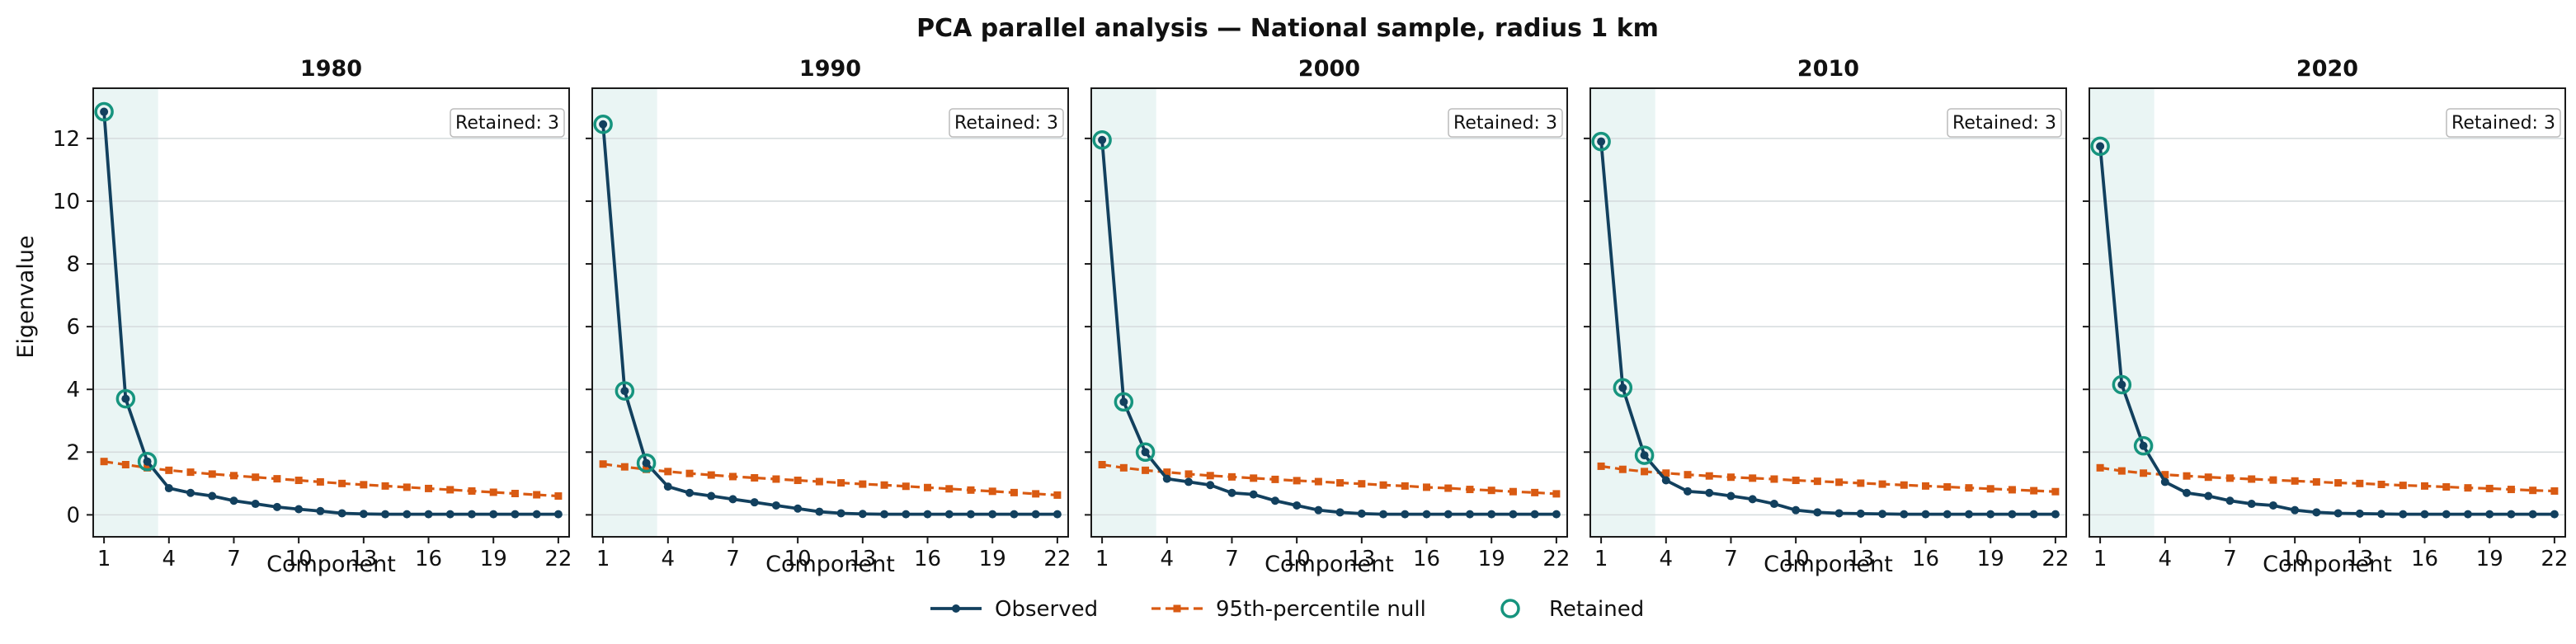 The image size is (2576, 644). I want to click on panel-frame, so click(1329, 312).